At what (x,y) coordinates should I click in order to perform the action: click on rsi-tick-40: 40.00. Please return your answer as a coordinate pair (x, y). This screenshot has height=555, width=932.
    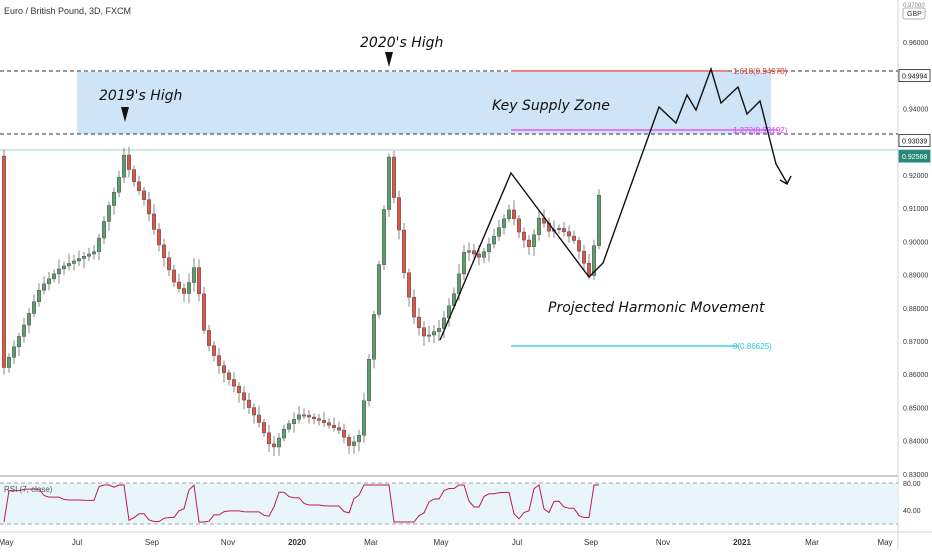
    Looking at the image, I should click on (912, 511).